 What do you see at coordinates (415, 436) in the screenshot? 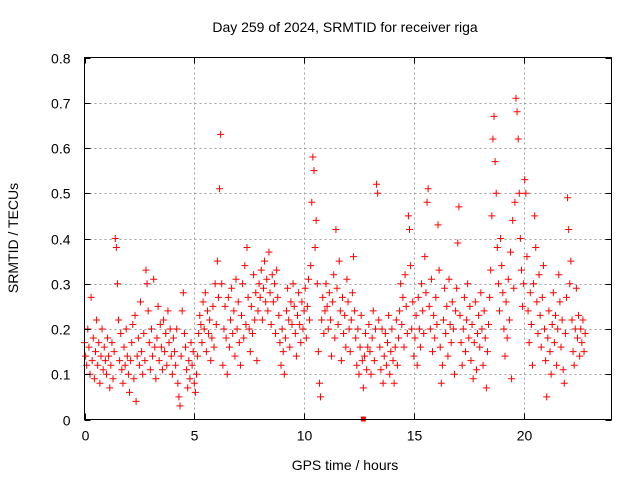
I see `x-tick-label: 15` at bounding box center [415, 436].